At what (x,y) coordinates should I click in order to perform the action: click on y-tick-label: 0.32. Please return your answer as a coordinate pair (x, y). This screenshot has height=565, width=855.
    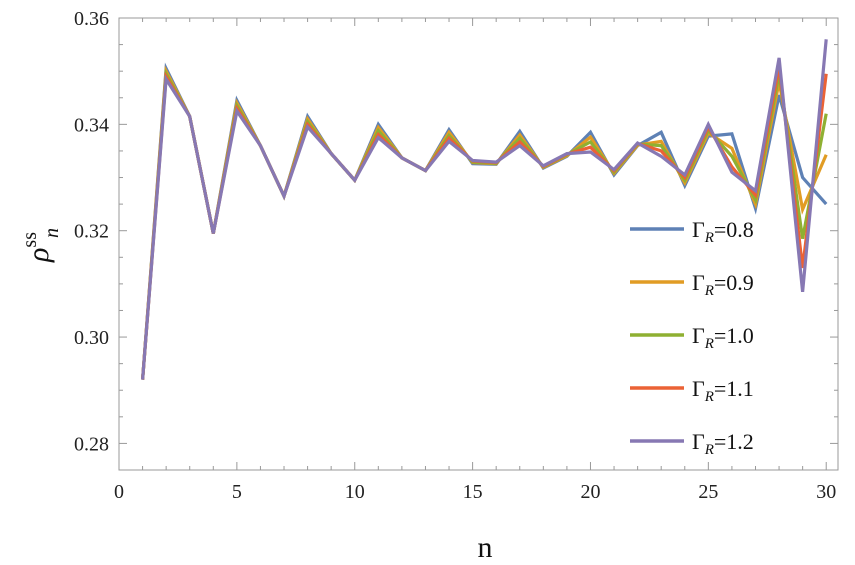
    Looking at the image, I should click on (91, 232).